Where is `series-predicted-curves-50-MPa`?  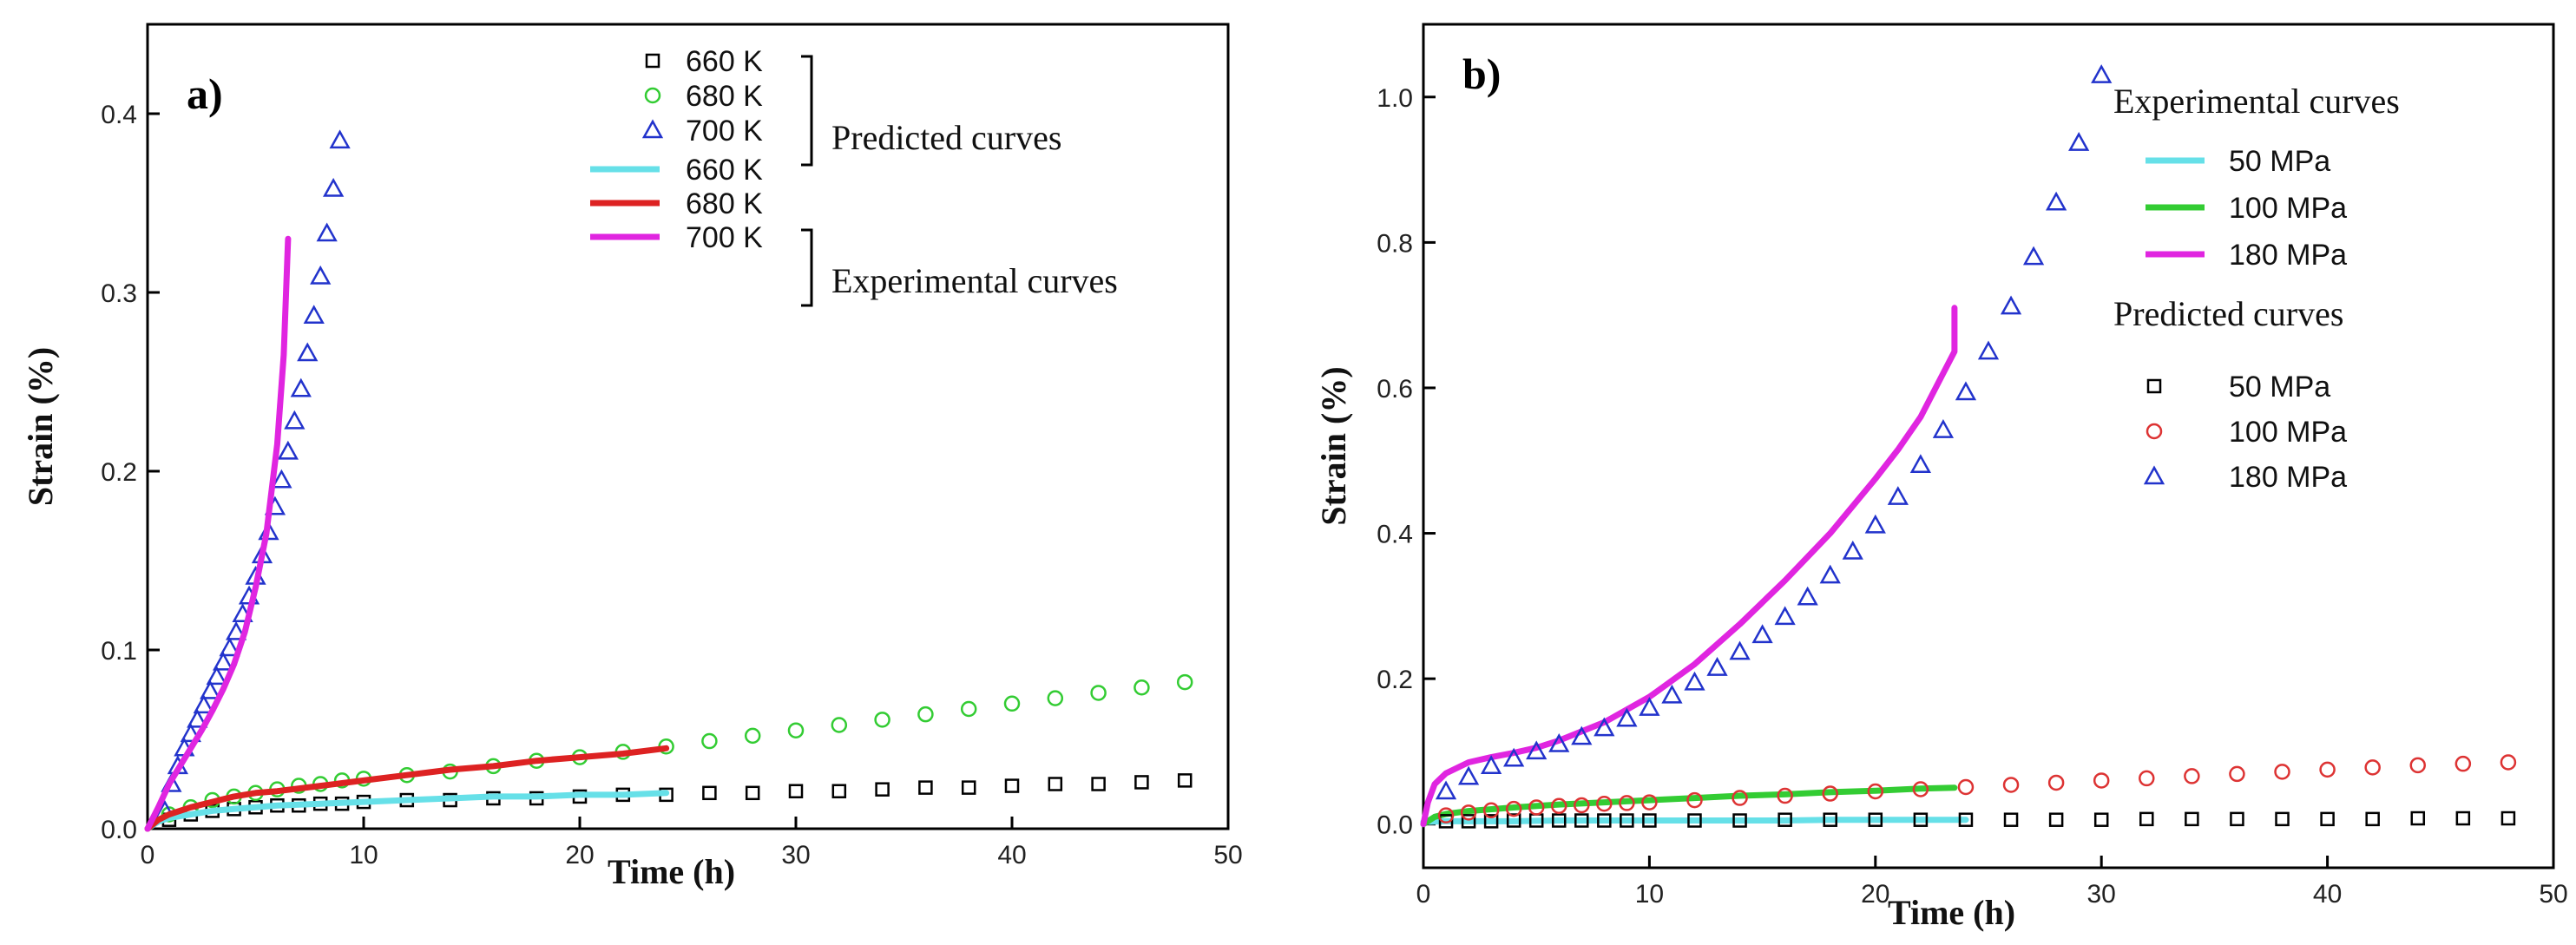 series-predicted-curves-50-MPa is located at coordinates (1977, 819).